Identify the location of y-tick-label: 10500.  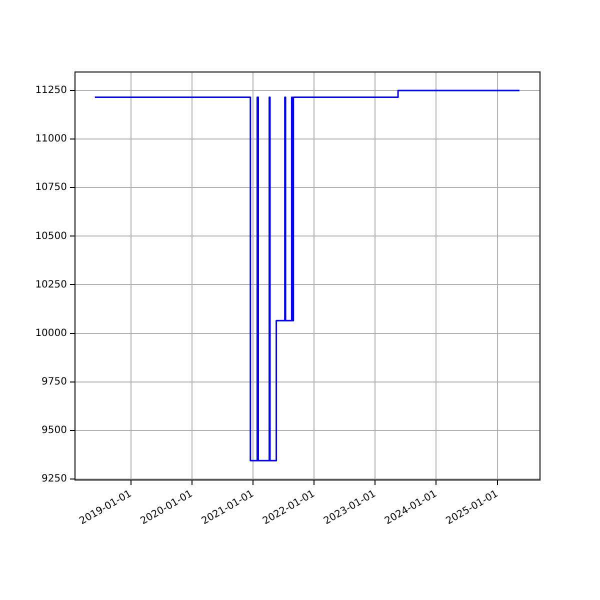
(51, 236).